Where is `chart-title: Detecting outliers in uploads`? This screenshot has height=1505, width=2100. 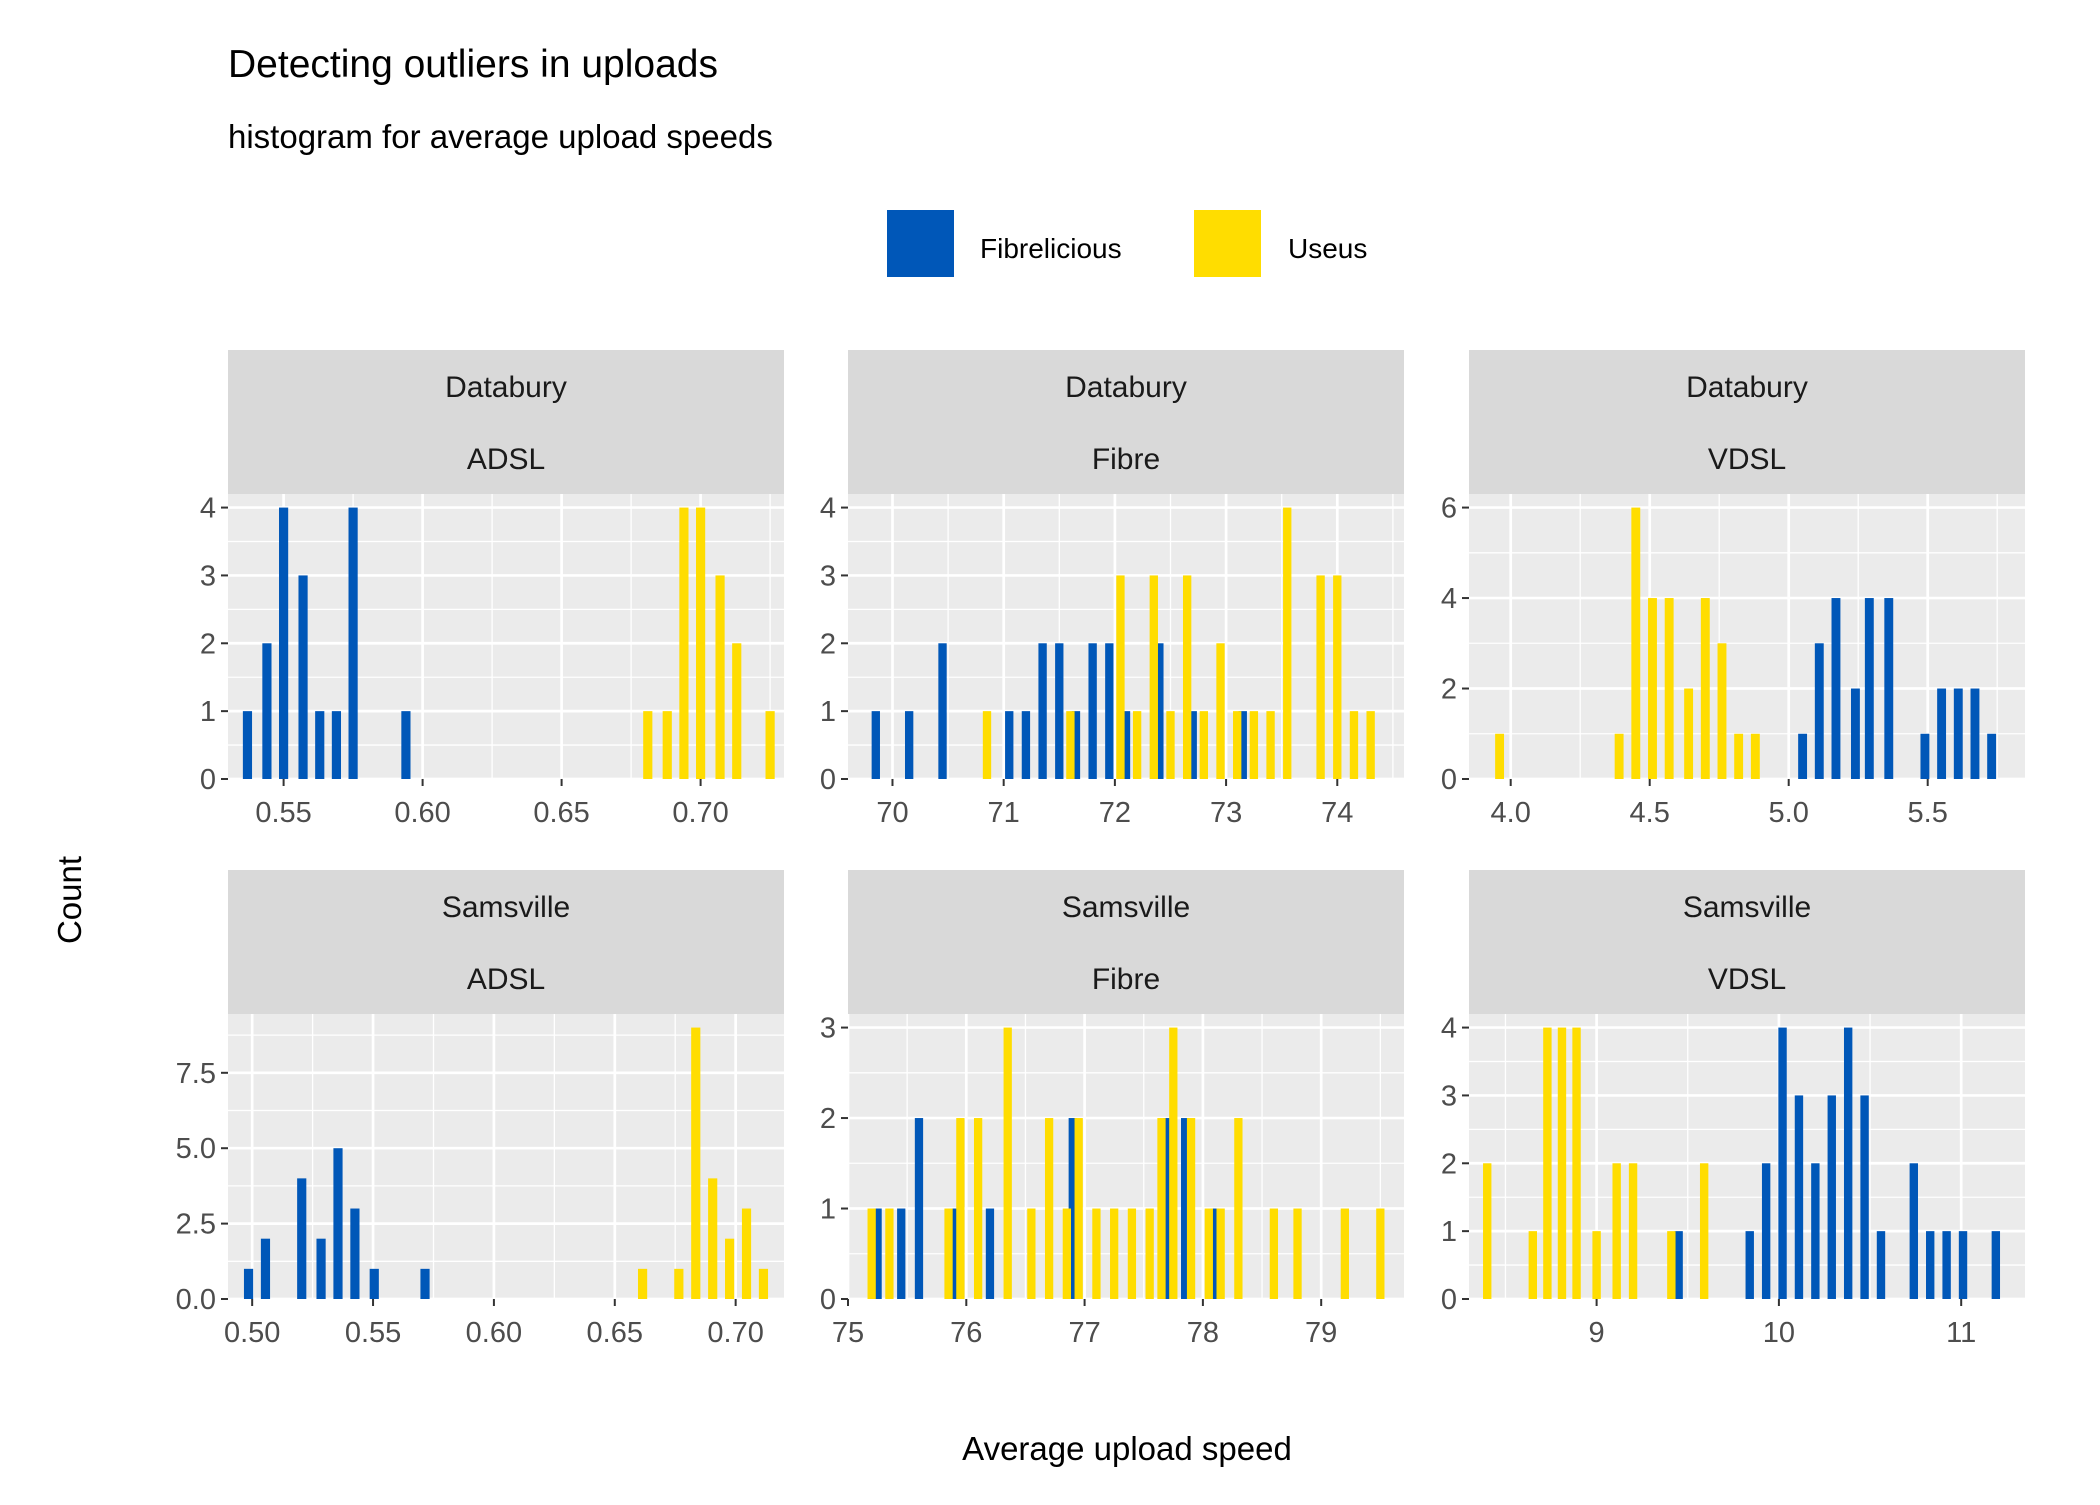
chart-title: Detecting outliers in uploads is located at coordinates (473, 64).